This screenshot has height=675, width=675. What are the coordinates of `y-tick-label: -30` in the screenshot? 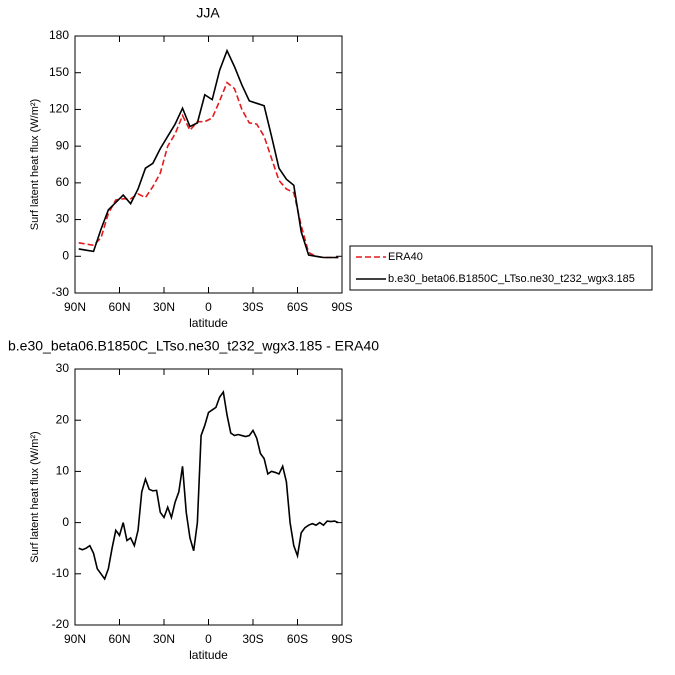 It's located at (61, 292).